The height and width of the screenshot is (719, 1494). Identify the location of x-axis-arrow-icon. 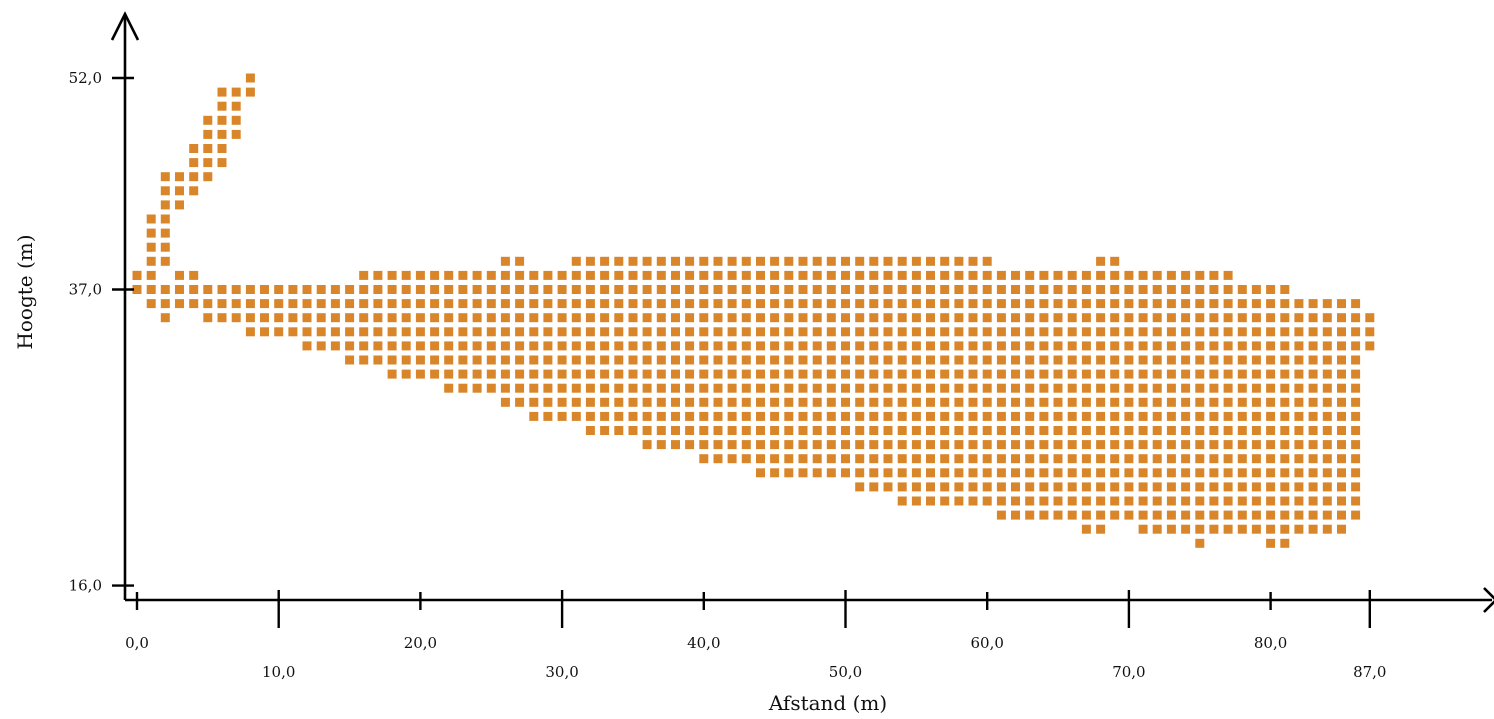
(1488, 600).